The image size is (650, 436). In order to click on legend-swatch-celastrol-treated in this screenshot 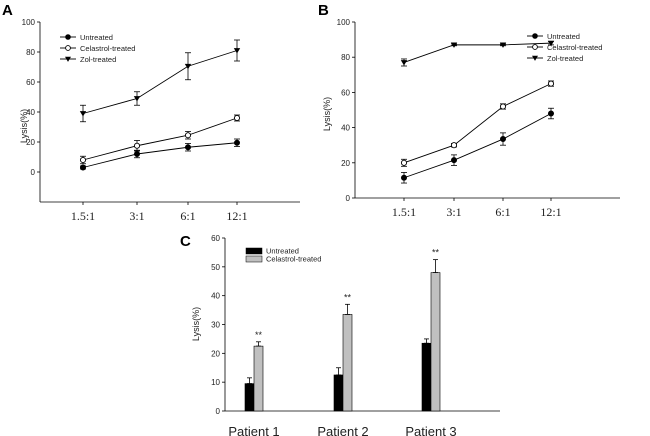, I will do `click(254, 259)`.